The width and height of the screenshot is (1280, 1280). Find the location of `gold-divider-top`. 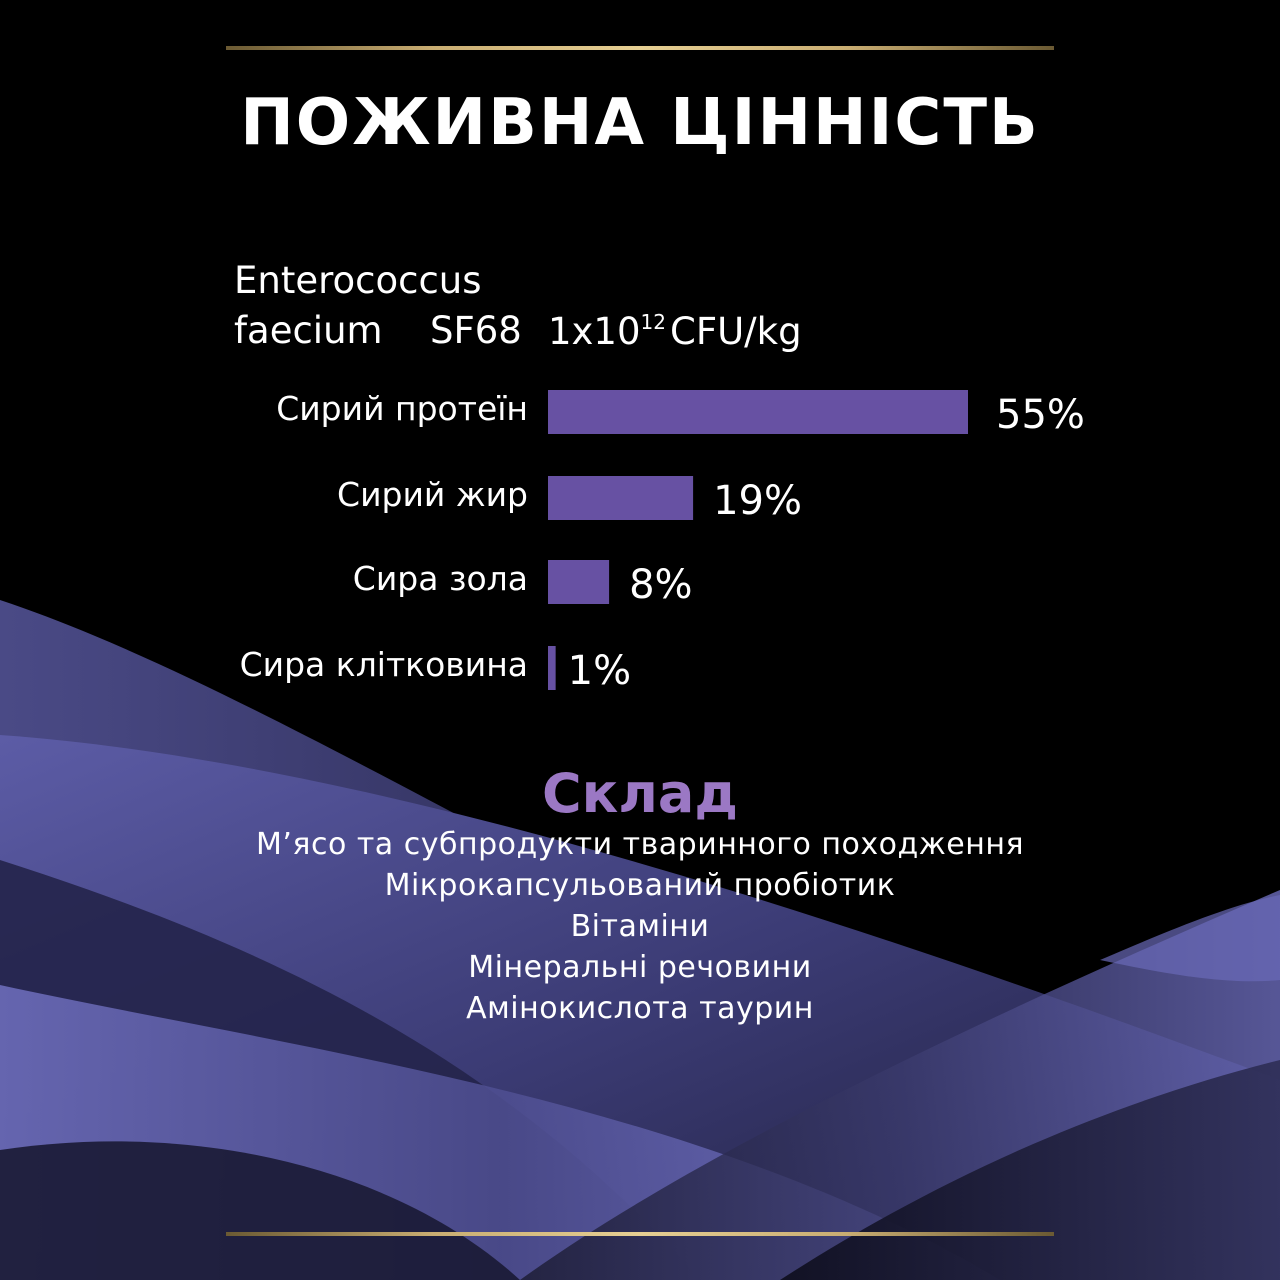

gold-divider-top is located at coordinates (640, 48).